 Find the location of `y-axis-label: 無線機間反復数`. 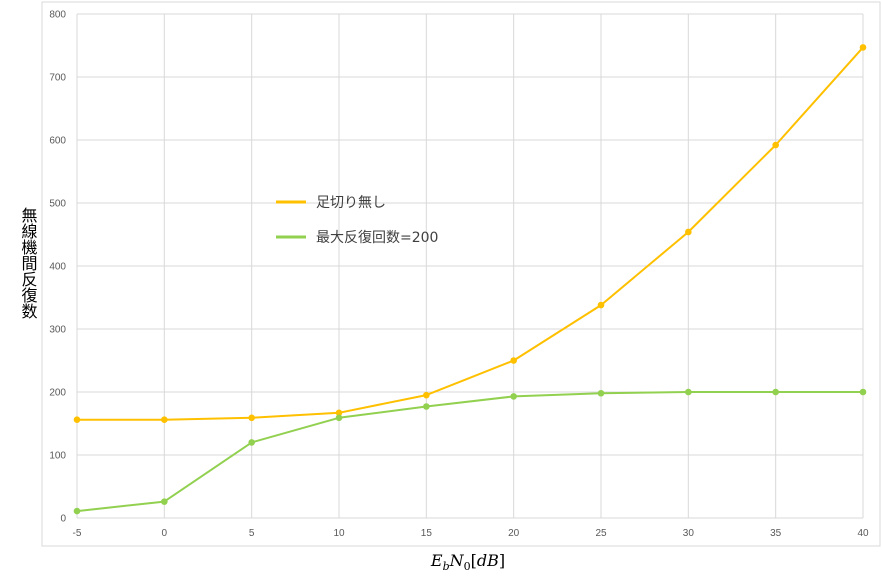

y-axis-label: 無線機間反復数 is located at coordinates (28, 263).